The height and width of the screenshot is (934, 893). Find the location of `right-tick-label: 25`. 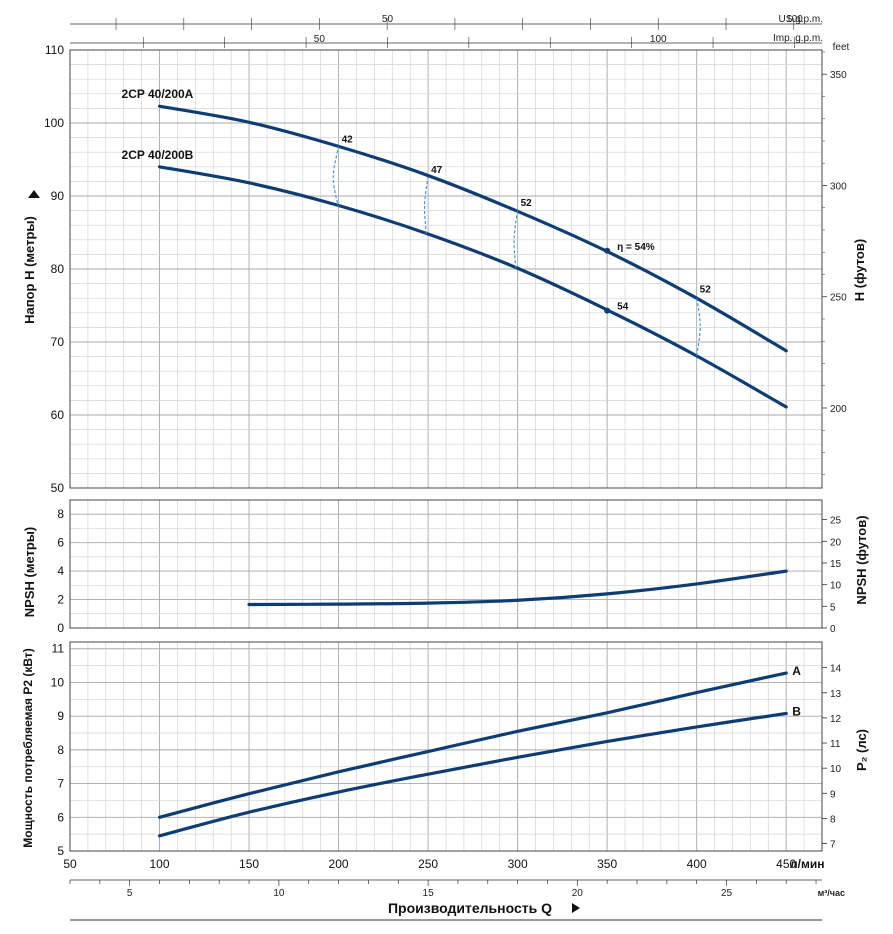

right-tick-label: 25 is located at coordinates (836, 521).